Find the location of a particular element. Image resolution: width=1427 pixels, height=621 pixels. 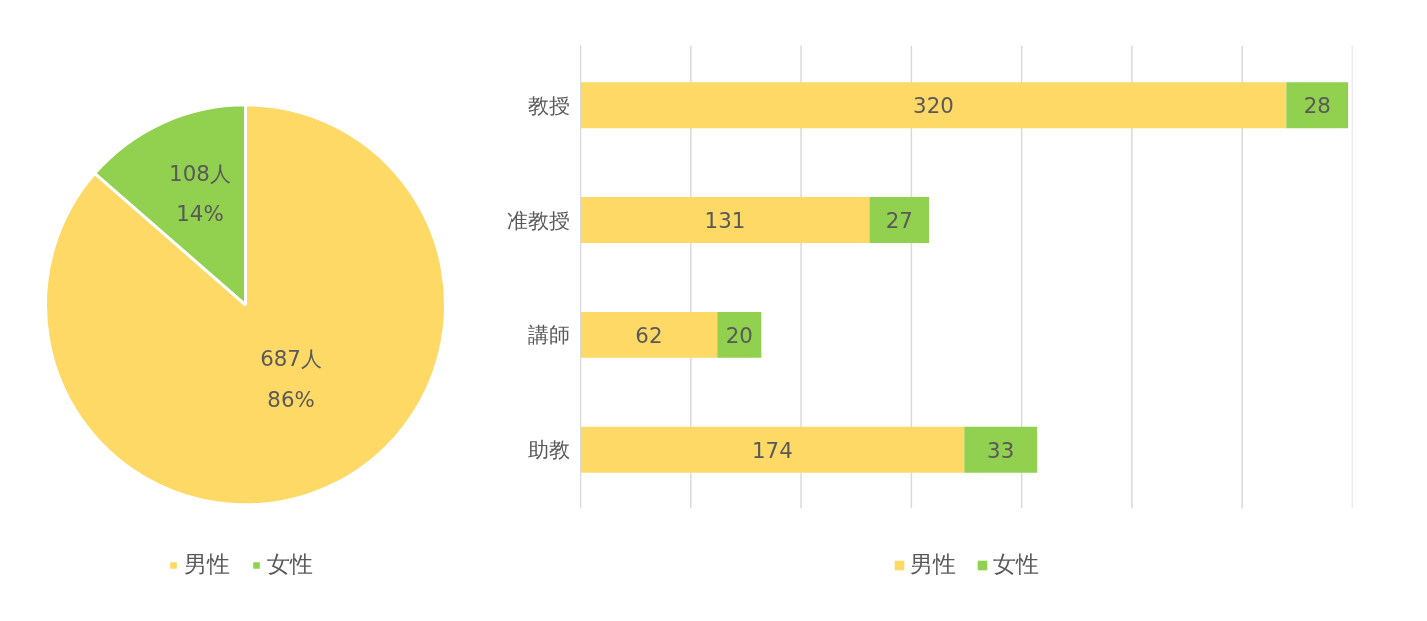

data-label: 62 is located at coordinates (649, 335).